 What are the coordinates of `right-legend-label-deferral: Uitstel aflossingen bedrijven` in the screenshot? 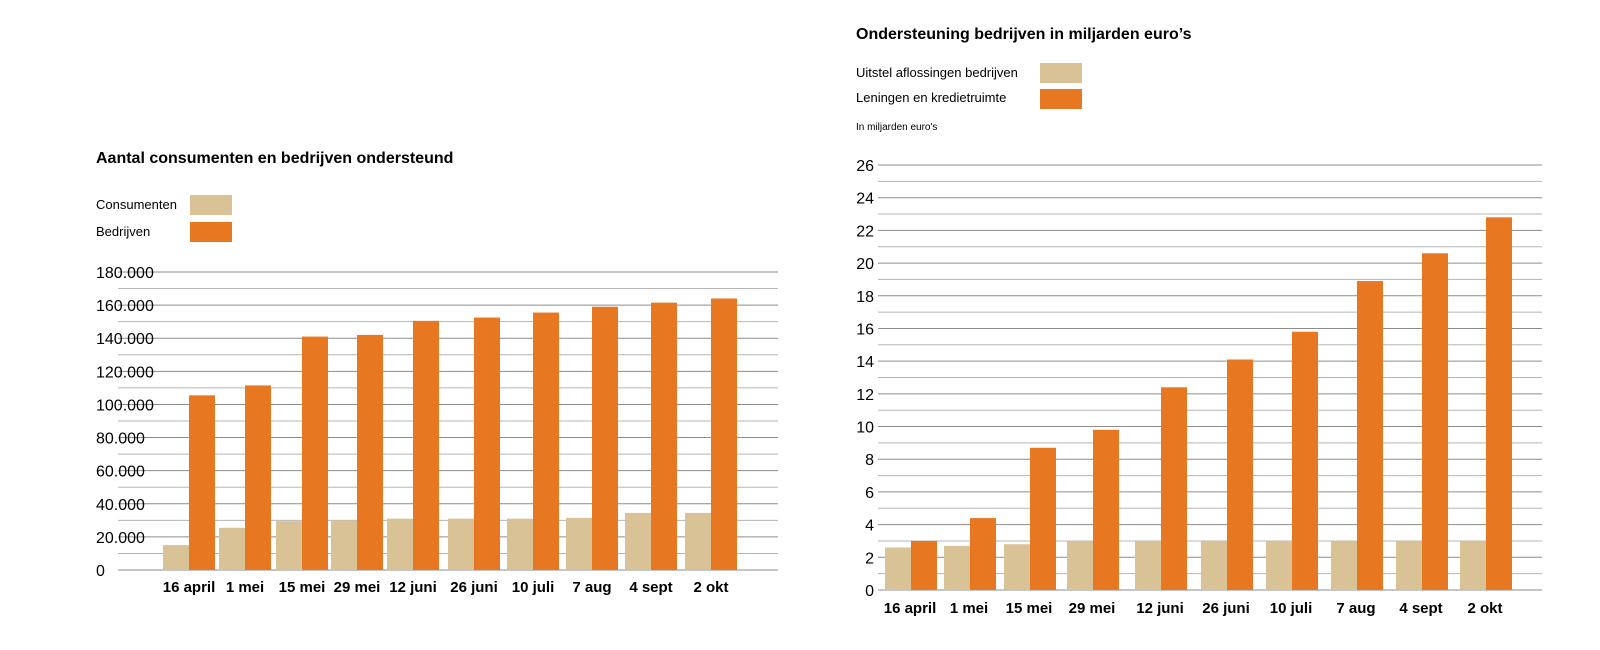 It's located at (937, 72).